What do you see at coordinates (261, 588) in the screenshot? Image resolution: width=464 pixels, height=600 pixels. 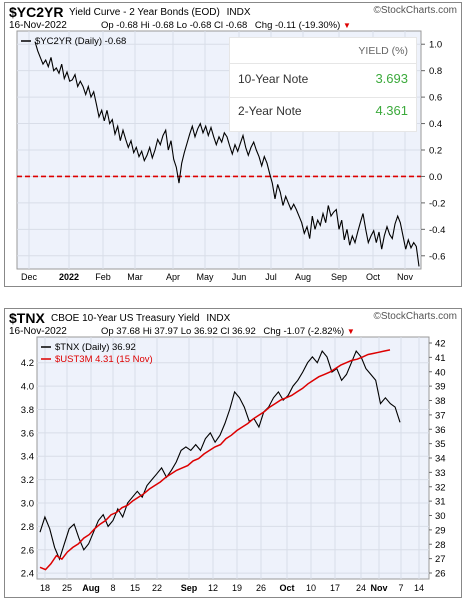 I see `x-tick-label: 26` at bounding box center [261, 588].